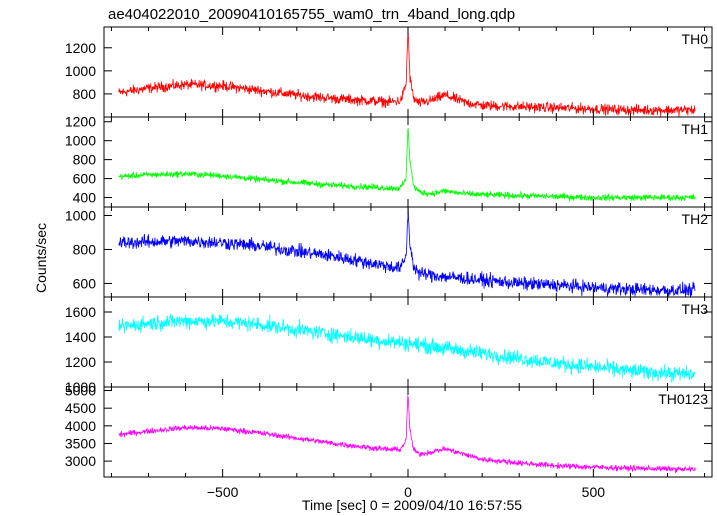 This screenshot has height=516, width=717. Describe the element at coordinates (695, 39) in the screenshot. I see `panel-label-th0: TH0` at that location.